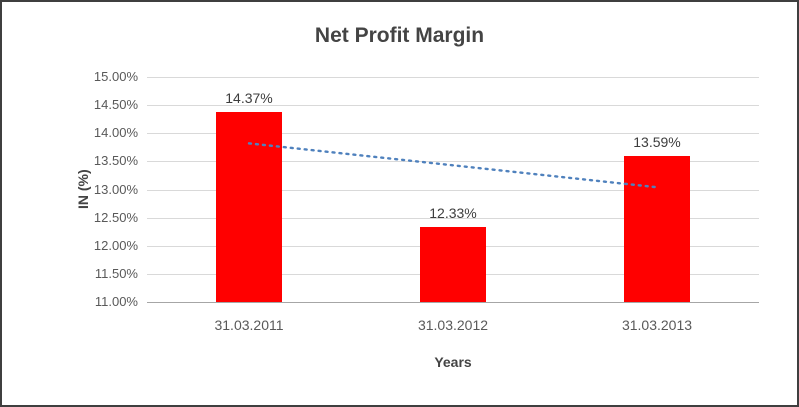  I want to click on y-tick-label: 12.00%, so click(115, 245).